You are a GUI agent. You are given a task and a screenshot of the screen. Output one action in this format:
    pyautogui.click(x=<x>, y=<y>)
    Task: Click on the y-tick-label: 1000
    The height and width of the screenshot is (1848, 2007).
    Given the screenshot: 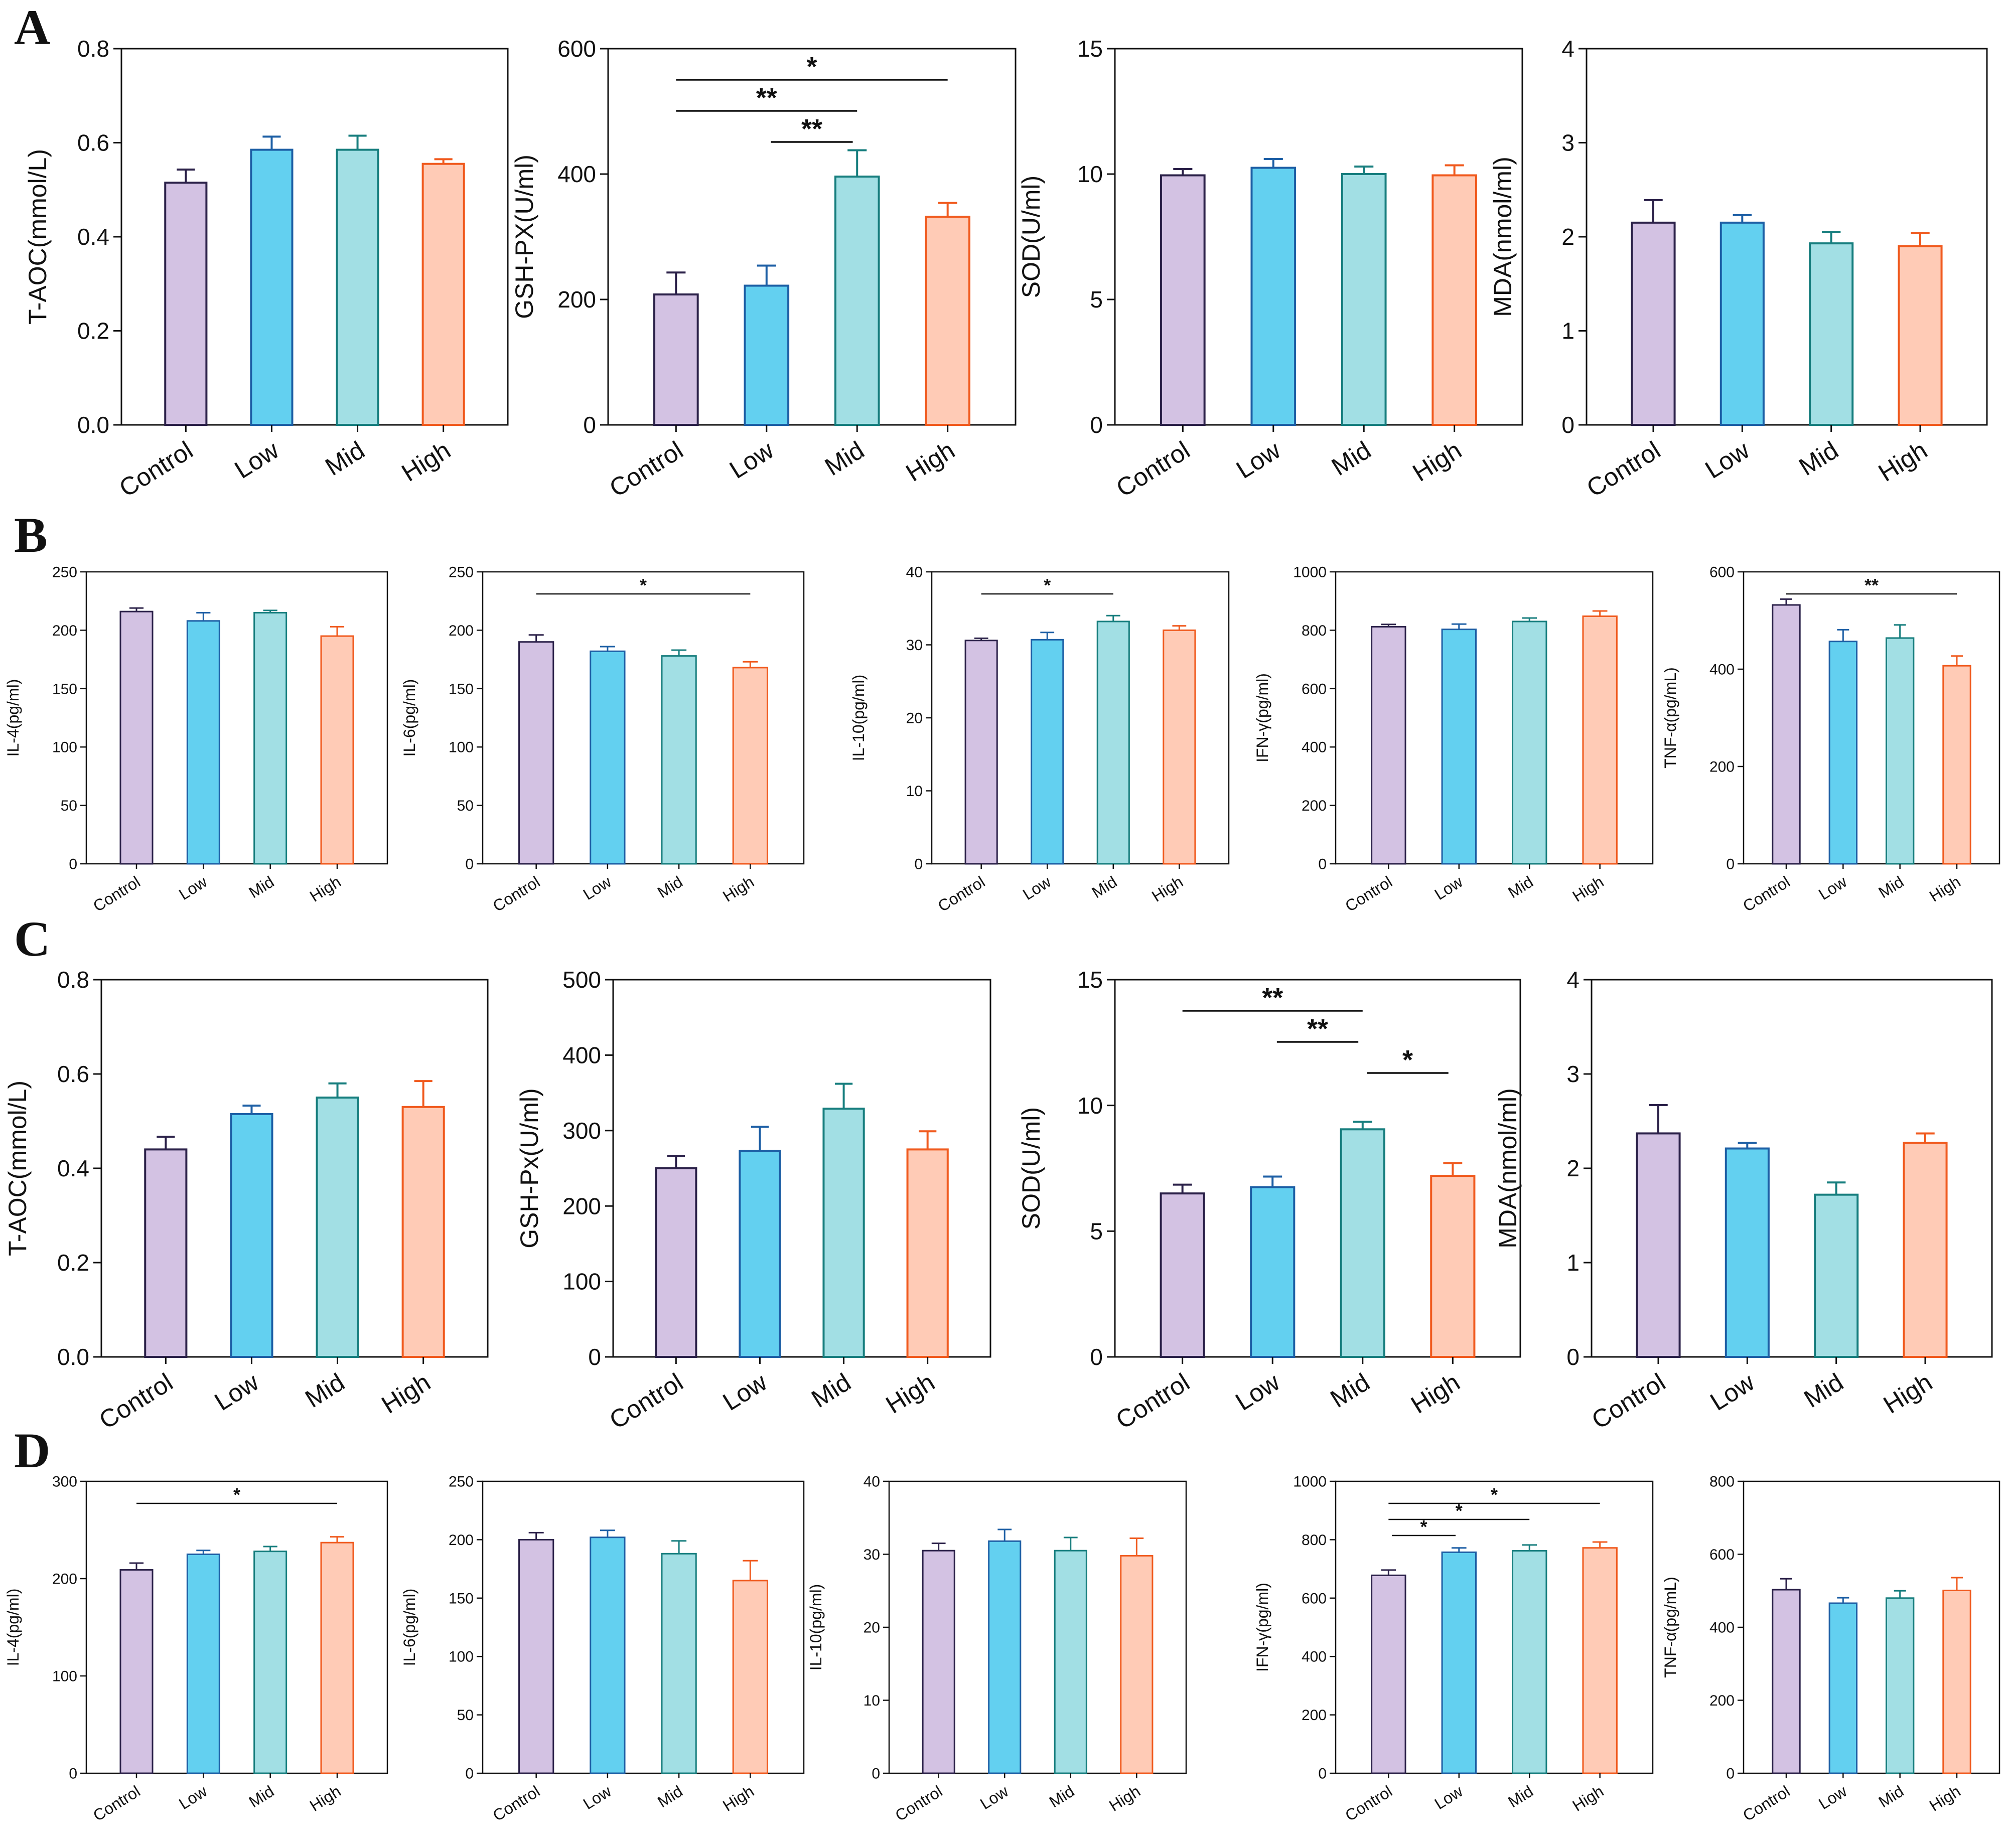 What is the action you would take?
    pyautogui.click(x=1310, y=1482)
    